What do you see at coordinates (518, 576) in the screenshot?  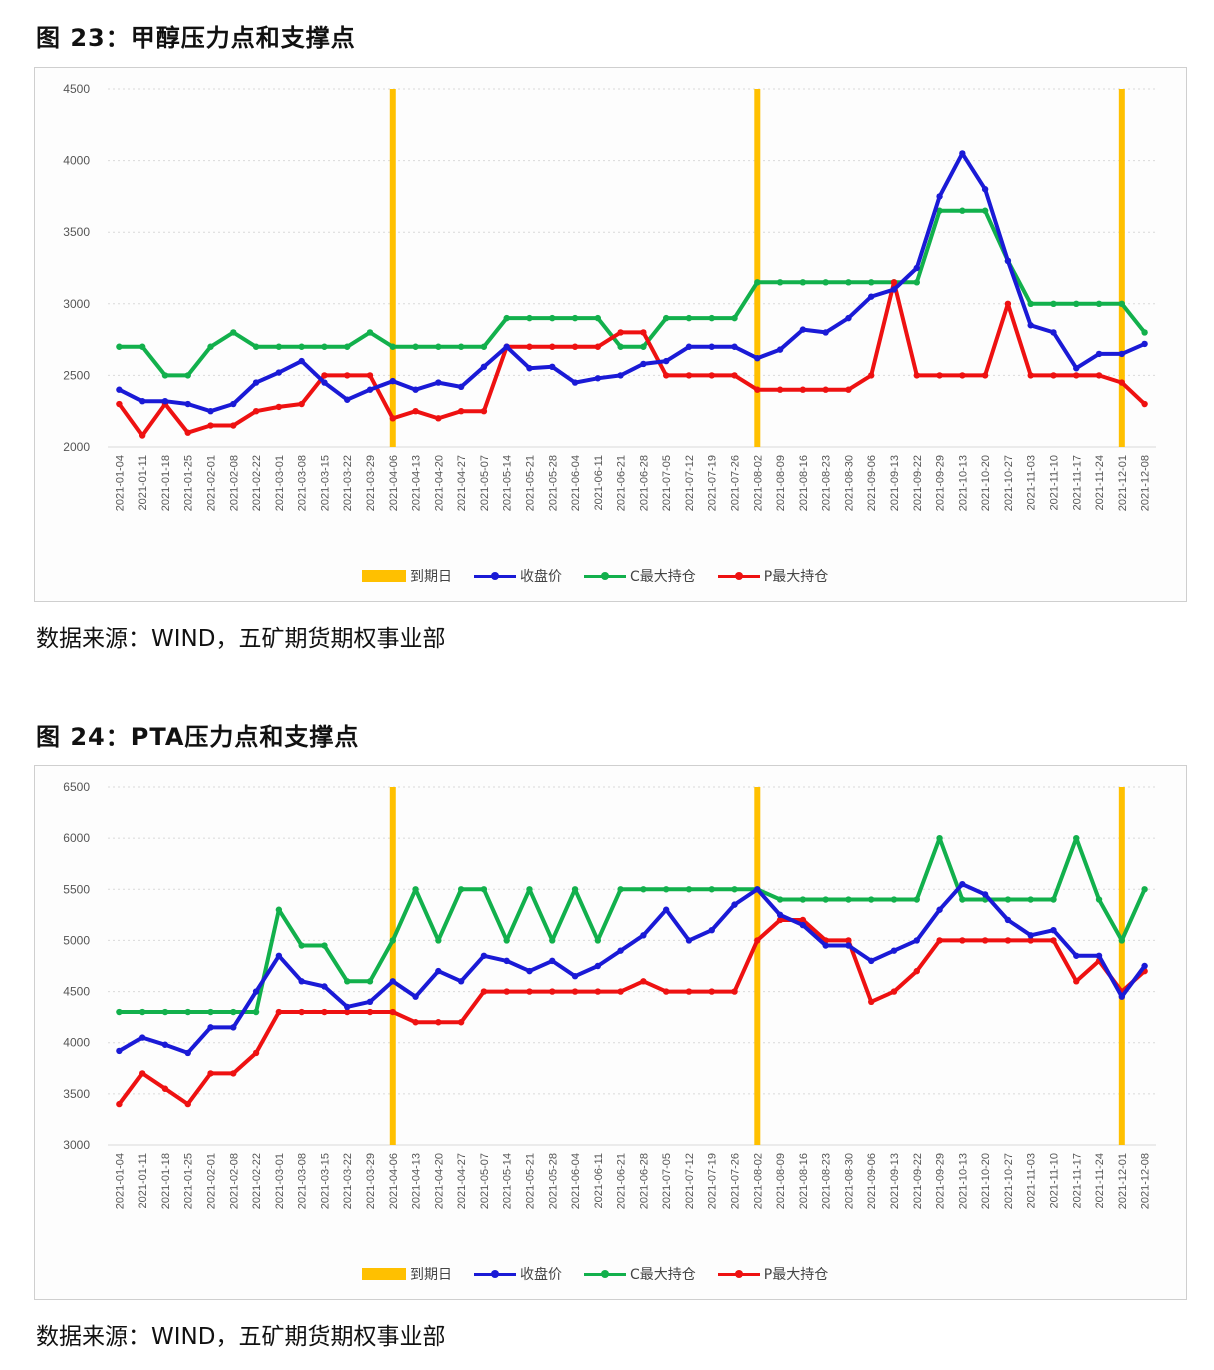 I see `legend-close: 收盘价` at bounding box center [518, 576].